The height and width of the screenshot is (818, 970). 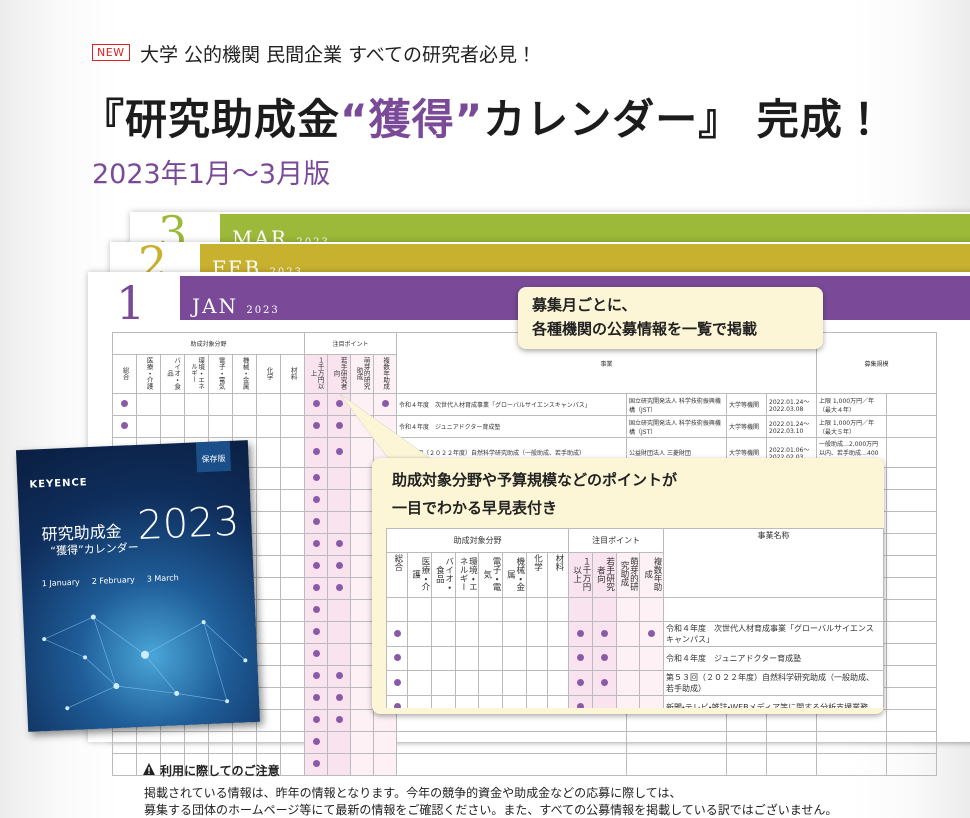 What do you see at coordinates (581, 574) in the screenshot?
I see `col-header: １千万円以上` at bounding box center [581, 574].